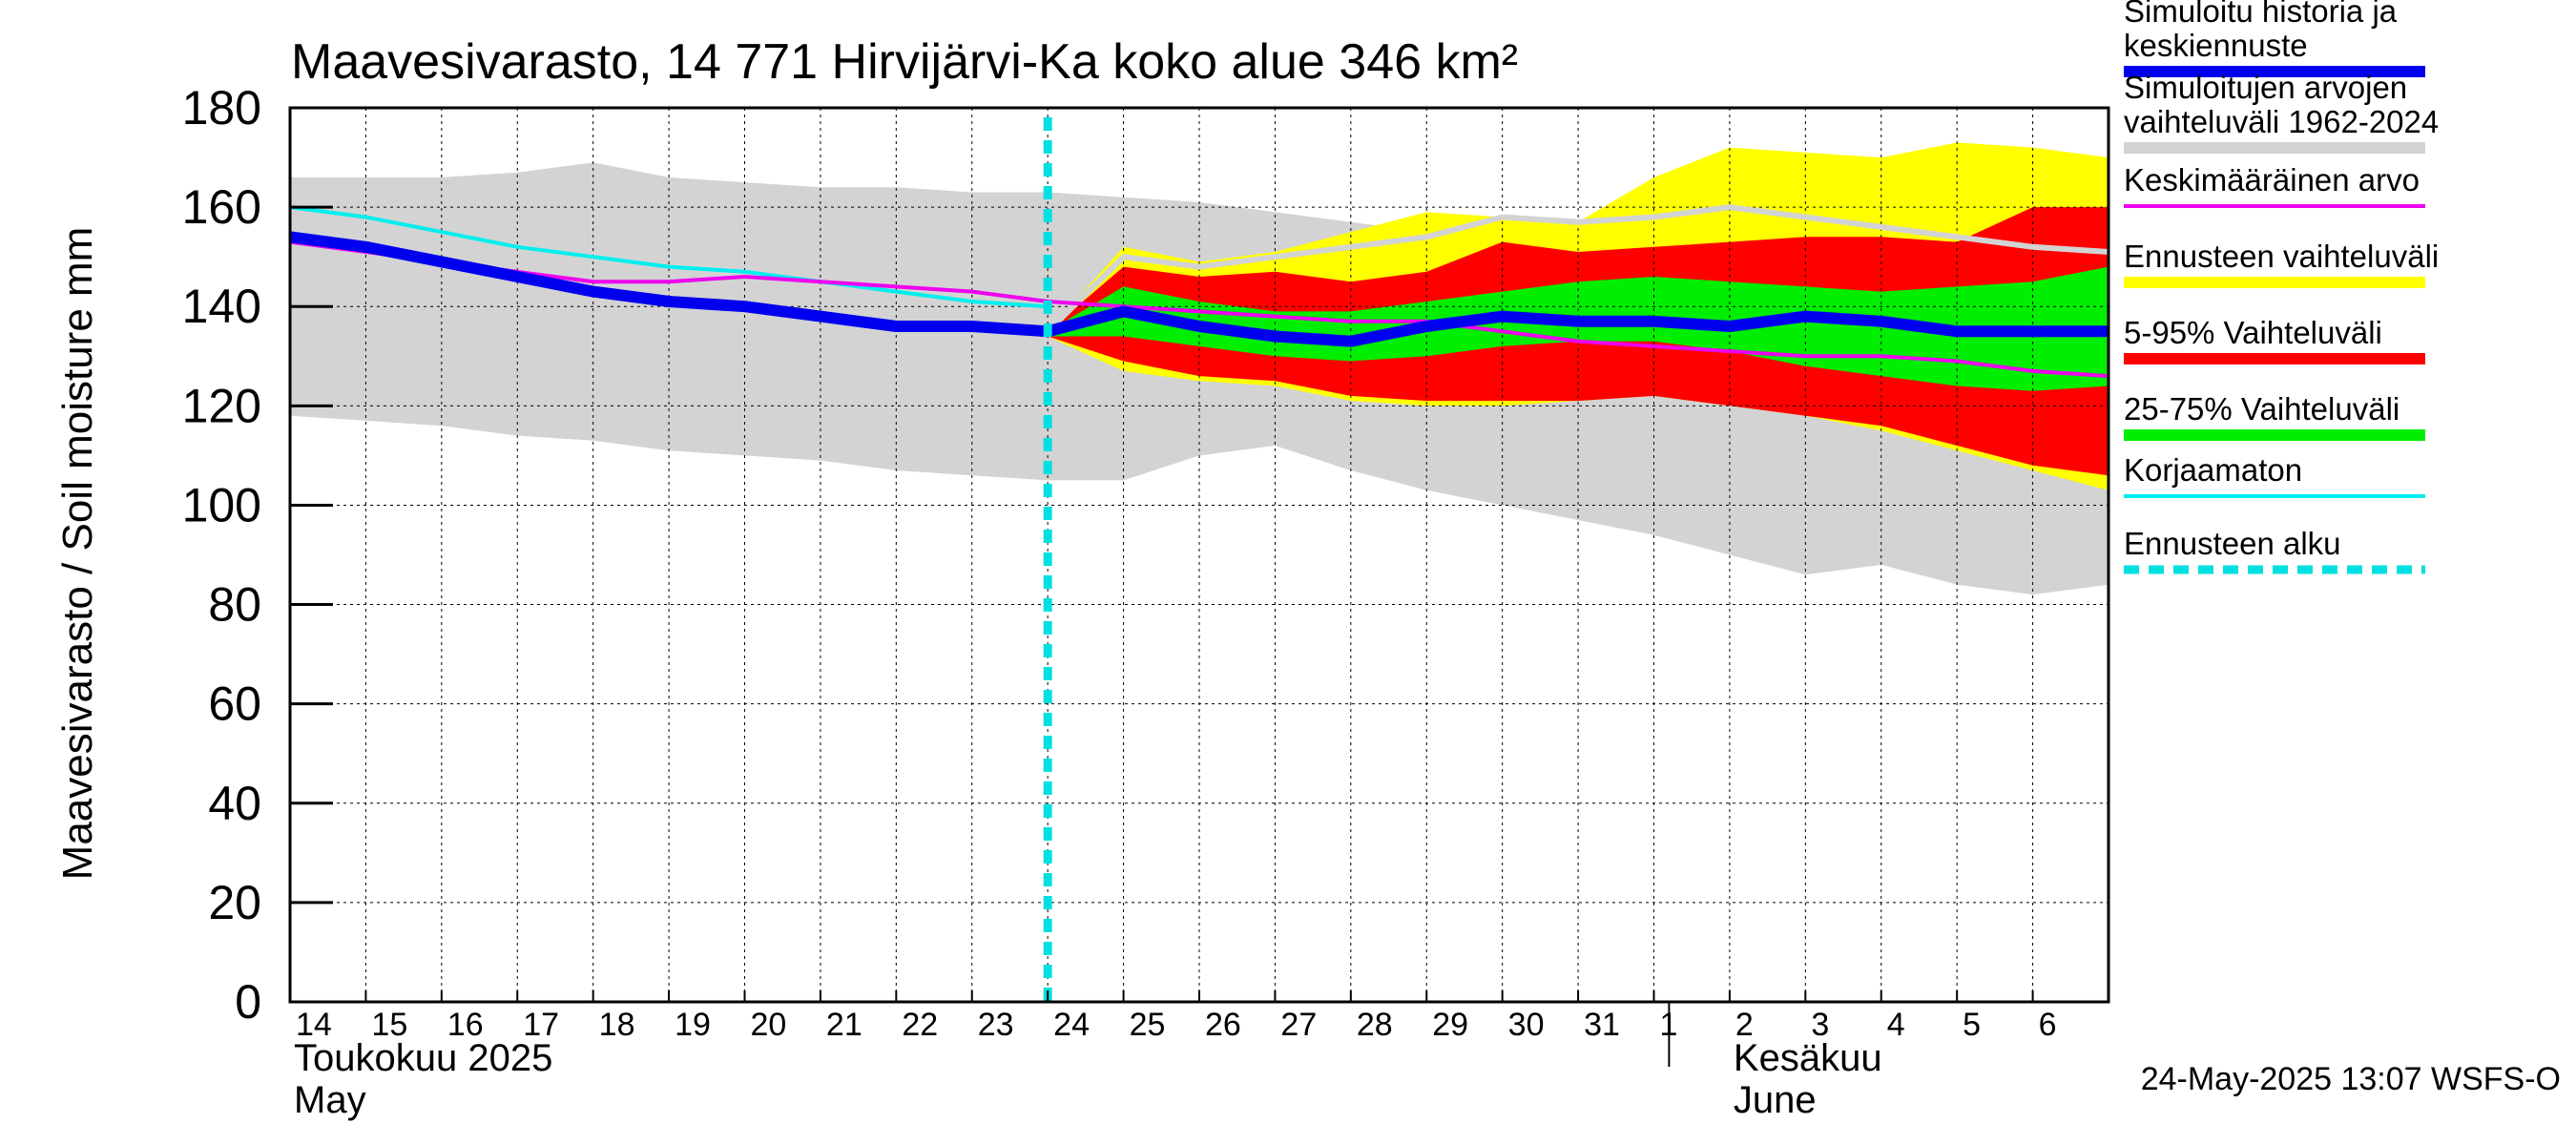  Describe the element at coordinates (257, 555) in the screenshot. I see `y-axis-ticks: 0 20 40 60 80 100 120 140 160 180` at that location.